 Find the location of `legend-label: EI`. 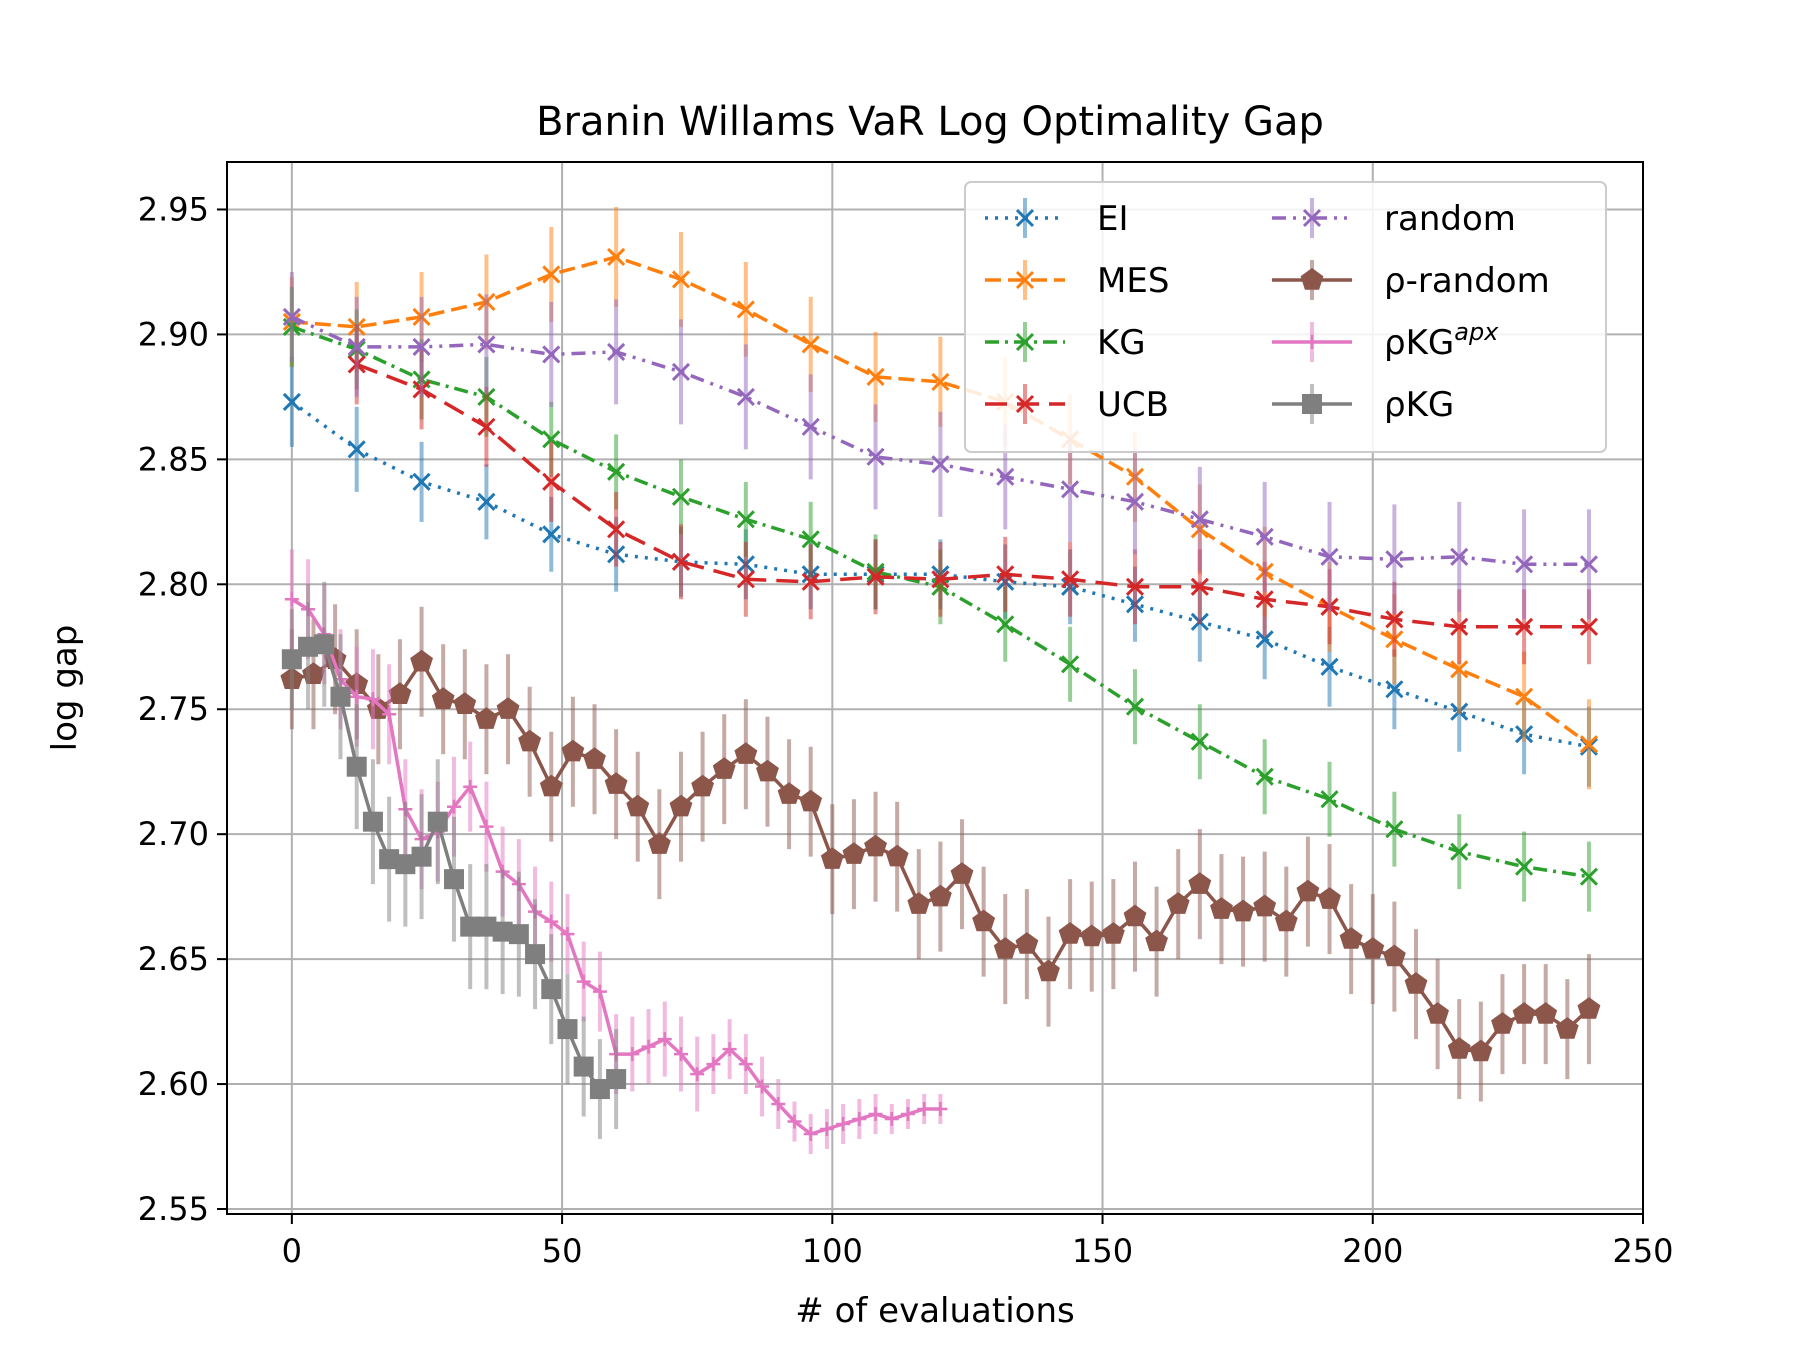

legend-label: EI is located at coordinates (1113, 219).